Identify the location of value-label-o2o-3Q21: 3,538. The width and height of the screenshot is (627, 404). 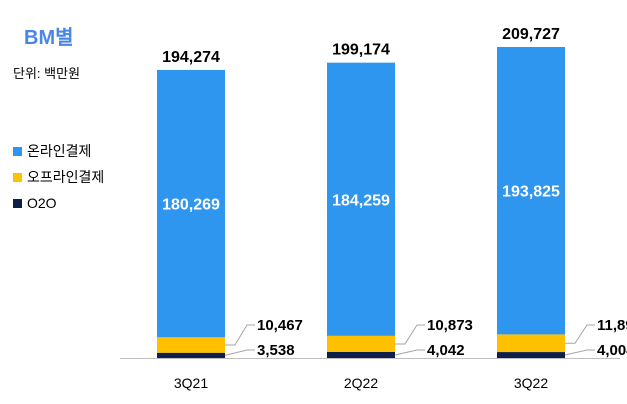
(276, 350).